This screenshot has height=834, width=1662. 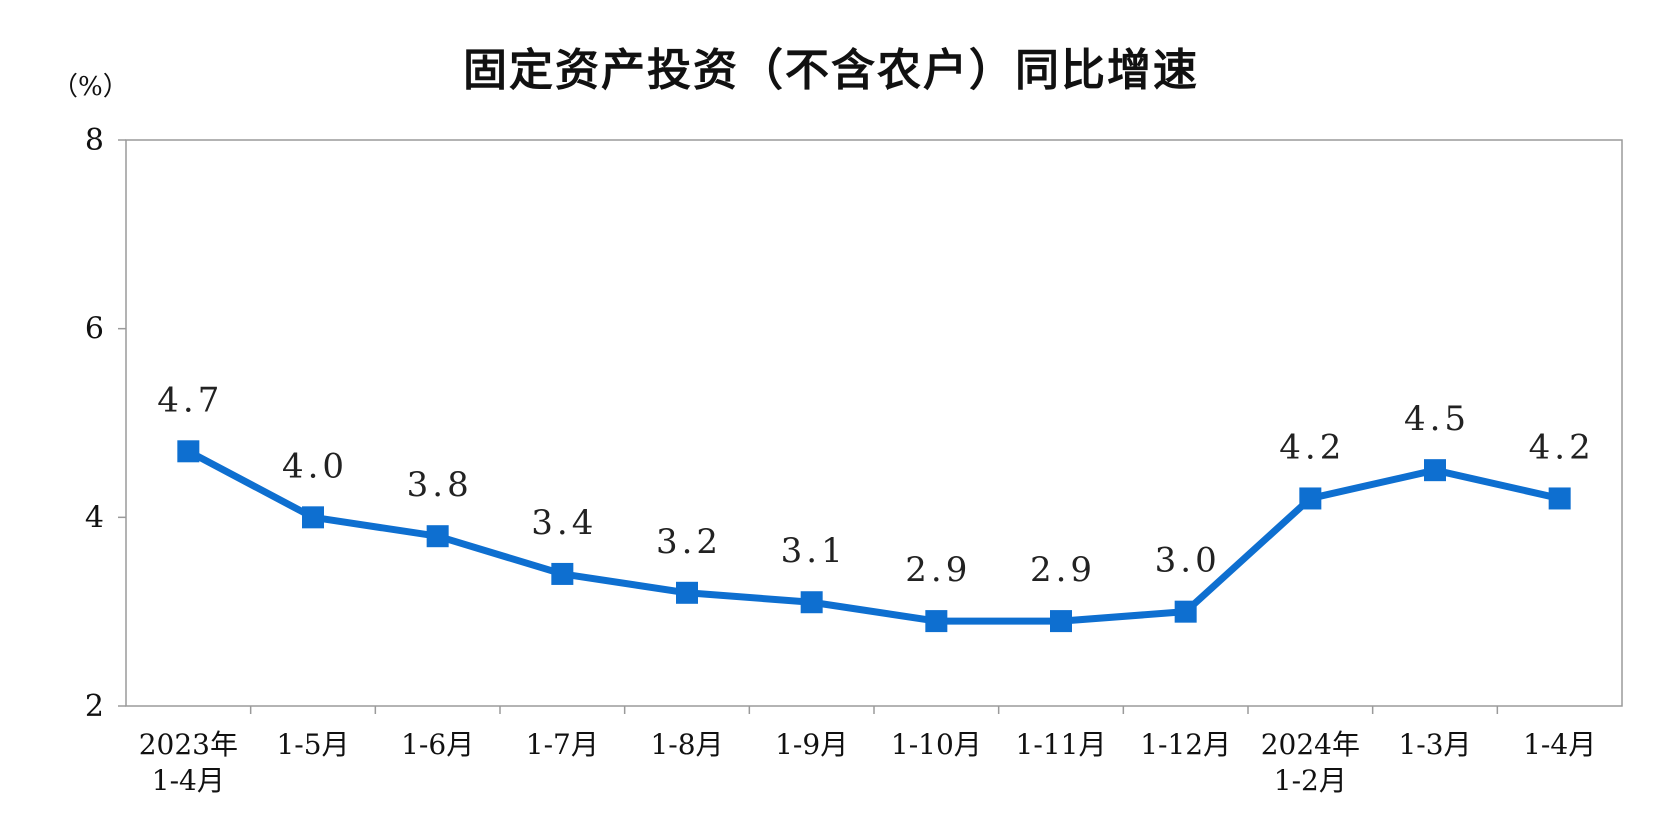 I want to click on y-tick-label: 8, so click(x=94, y=140).